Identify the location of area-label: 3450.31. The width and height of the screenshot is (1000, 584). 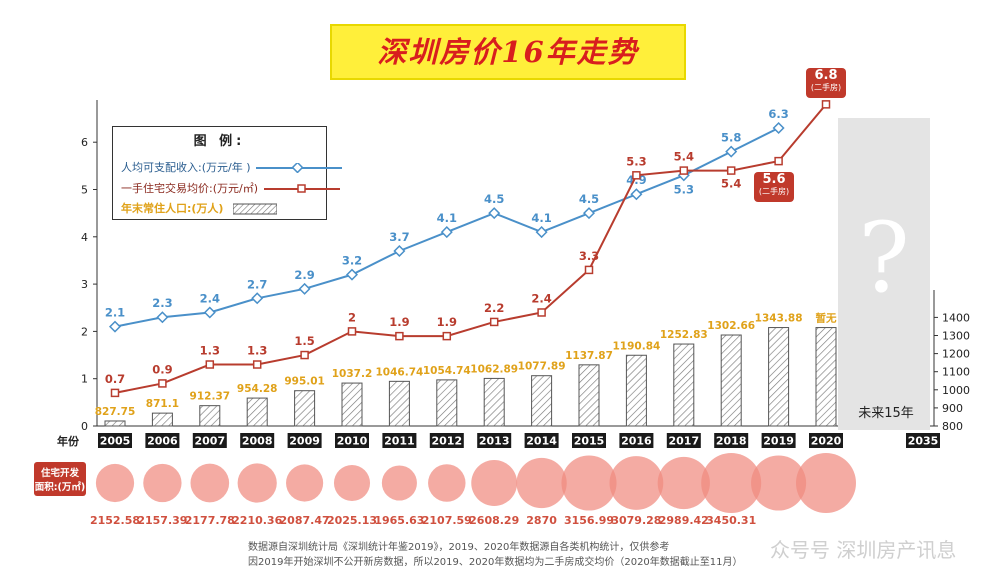
(731, 520).